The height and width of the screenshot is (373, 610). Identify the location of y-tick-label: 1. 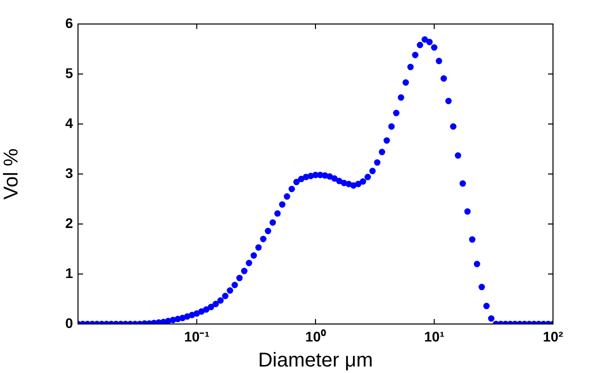
(69, 272).